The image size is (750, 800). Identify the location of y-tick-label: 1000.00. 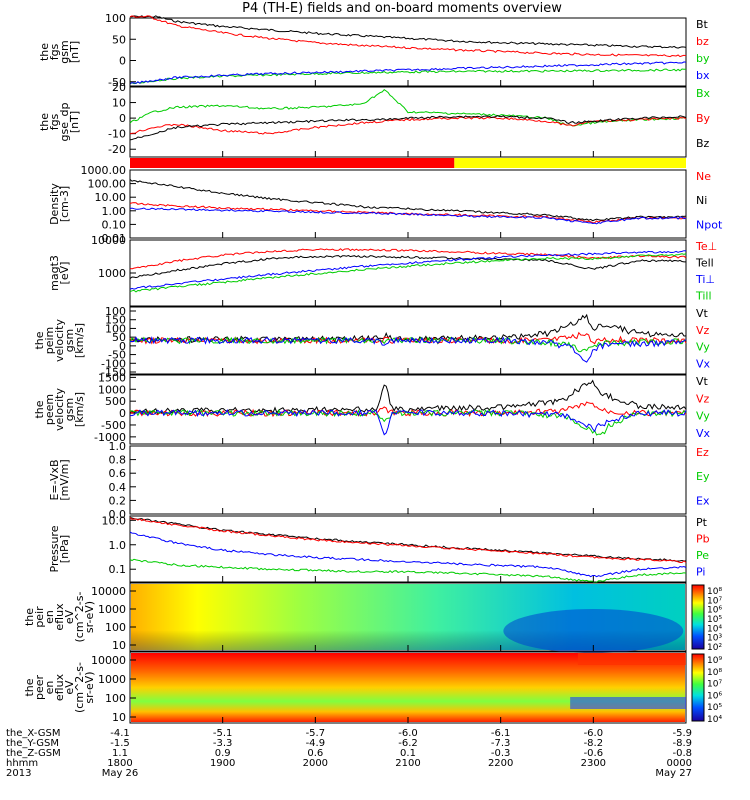
(104, 170).